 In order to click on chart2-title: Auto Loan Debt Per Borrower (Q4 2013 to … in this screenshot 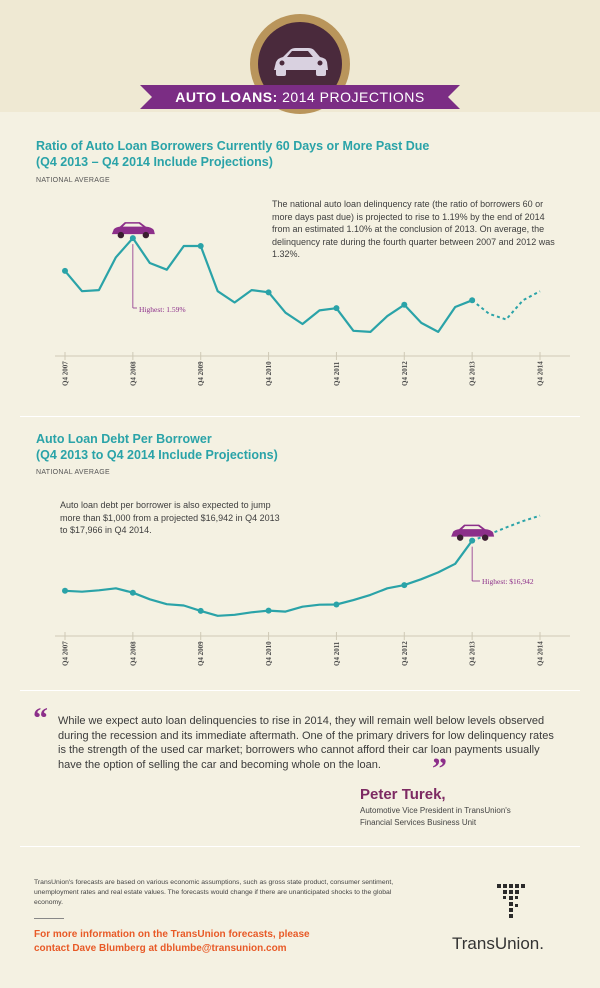, I will do `click(157, 447)`.